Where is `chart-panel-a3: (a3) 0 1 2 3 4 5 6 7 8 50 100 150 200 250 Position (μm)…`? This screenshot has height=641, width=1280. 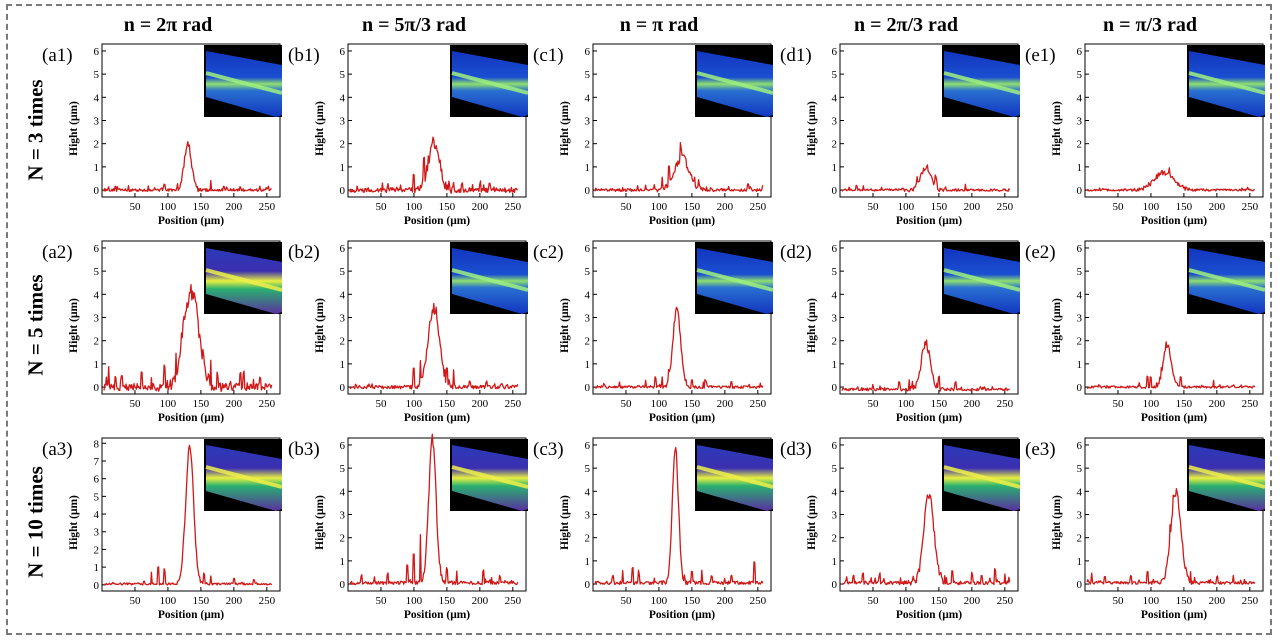 chart-panel-a3: (a3) 0 1 2 3 4 5 6 7 8 50 100 150 200 250 Position (μm)… is located at coordinates (162, 529).